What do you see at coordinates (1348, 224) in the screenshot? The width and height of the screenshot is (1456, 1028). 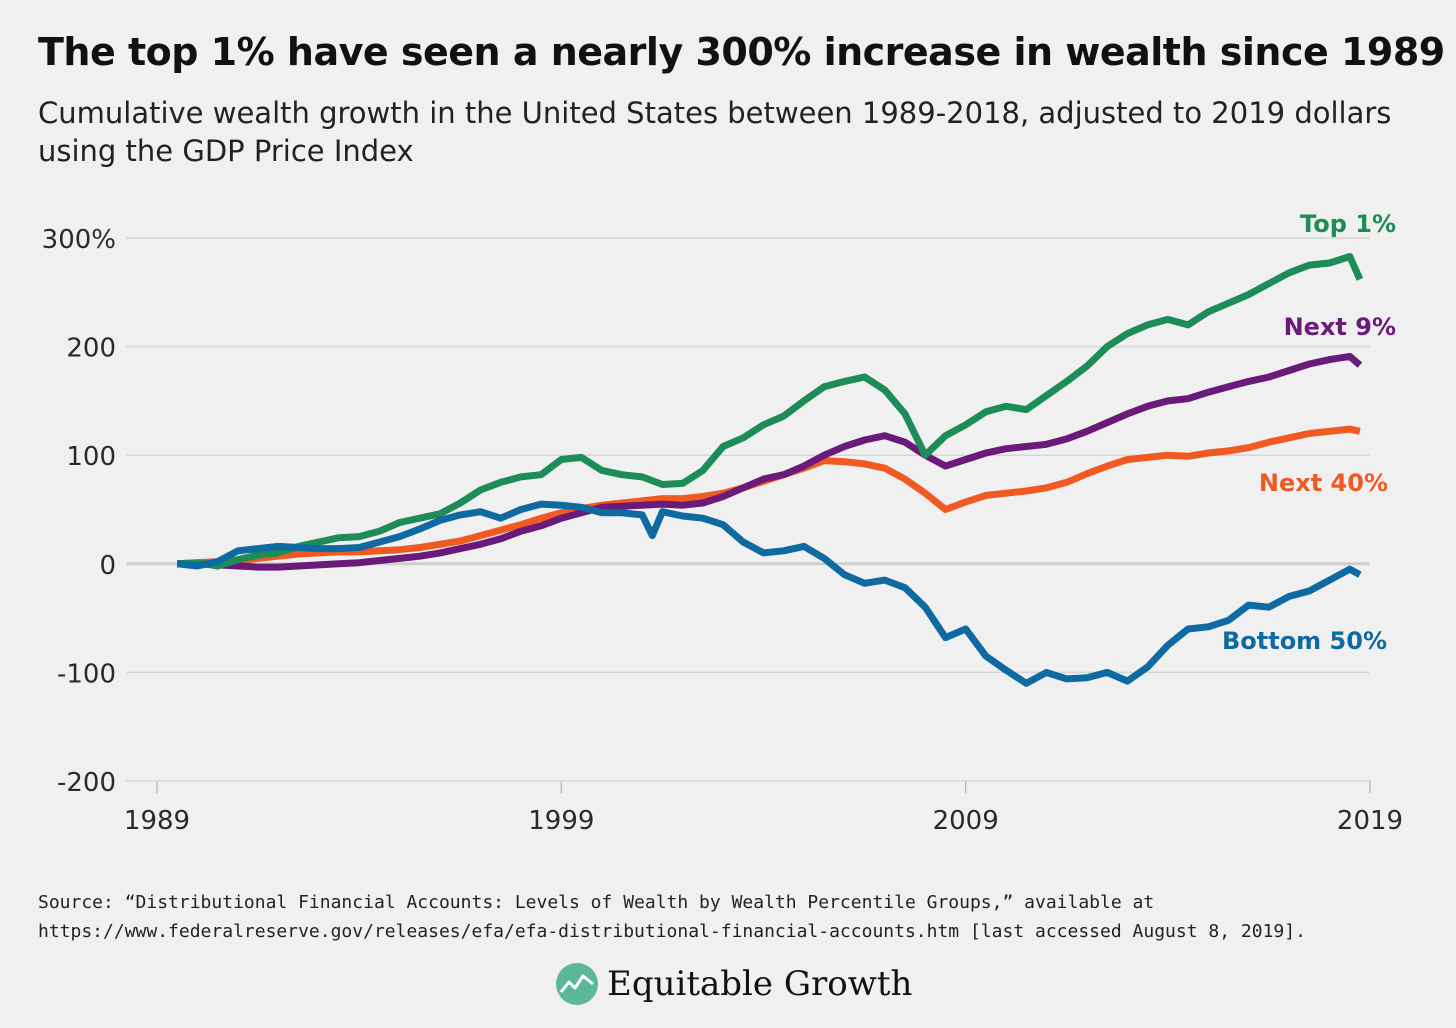 I see `series-label-top1: Top 1%` at bounding box center [1348, 224].